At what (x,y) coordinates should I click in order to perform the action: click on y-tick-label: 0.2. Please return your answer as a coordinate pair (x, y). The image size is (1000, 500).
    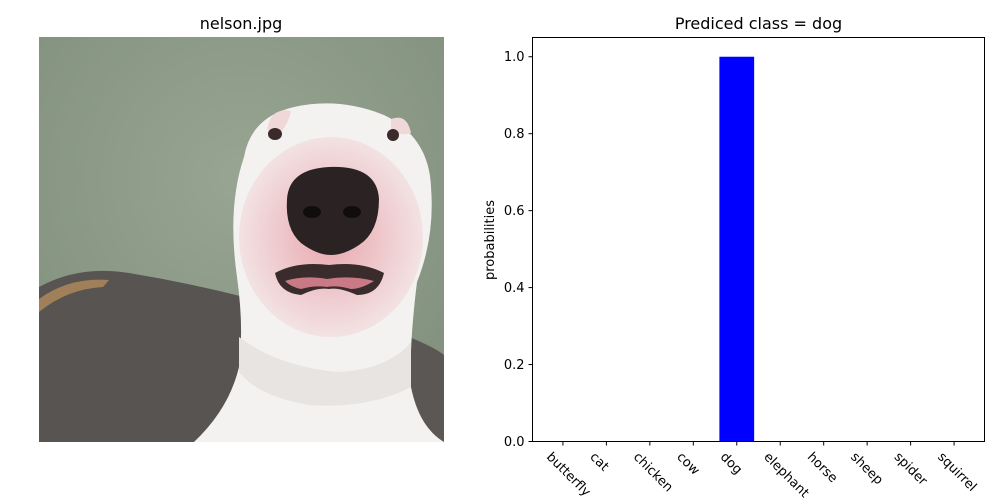
    Looking at the image, I should click on (514, 365).